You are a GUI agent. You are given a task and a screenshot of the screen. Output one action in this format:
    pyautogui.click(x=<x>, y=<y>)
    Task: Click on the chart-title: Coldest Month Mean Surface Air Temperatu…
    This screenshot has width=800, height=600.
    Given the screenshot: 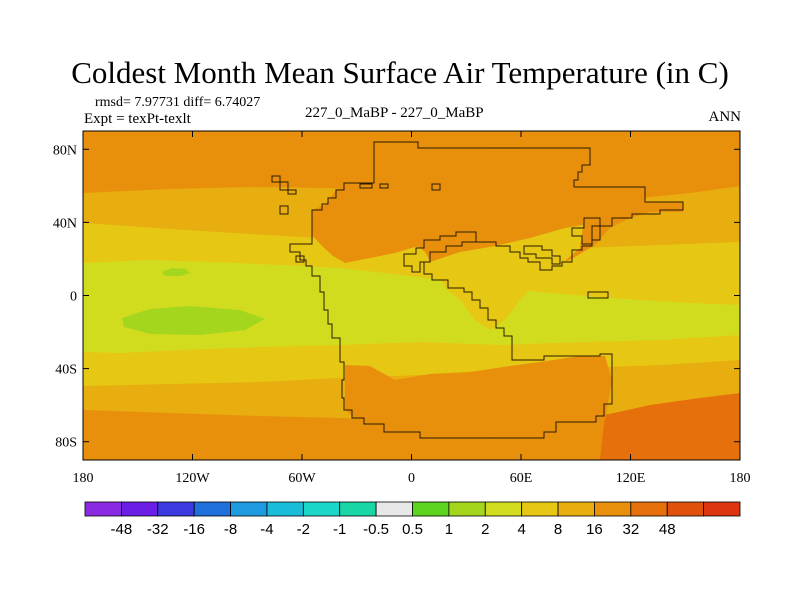 What is the action you would take?
    pyautogui.click(x=400, y=72)
    